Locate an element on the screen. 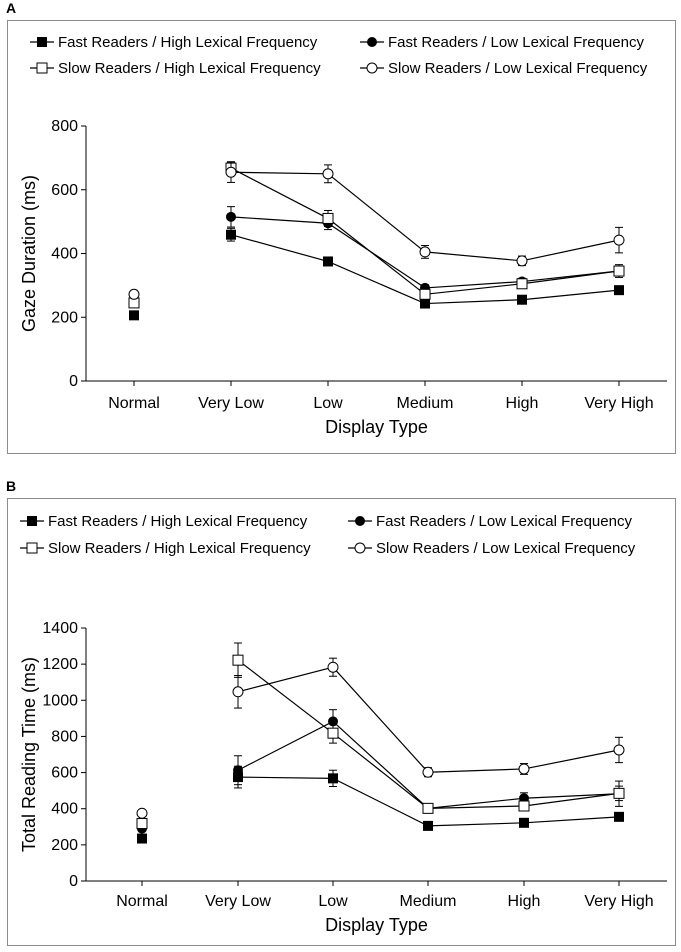  panel-a-label: A is located at coordinates (11, 8).